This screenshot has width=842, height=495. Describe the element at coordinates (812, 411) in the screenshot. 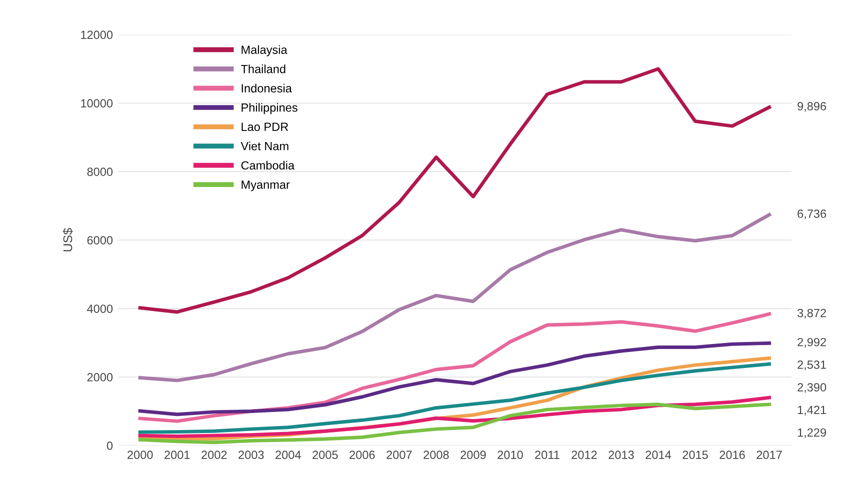

I see `text: 1,421` at that location.